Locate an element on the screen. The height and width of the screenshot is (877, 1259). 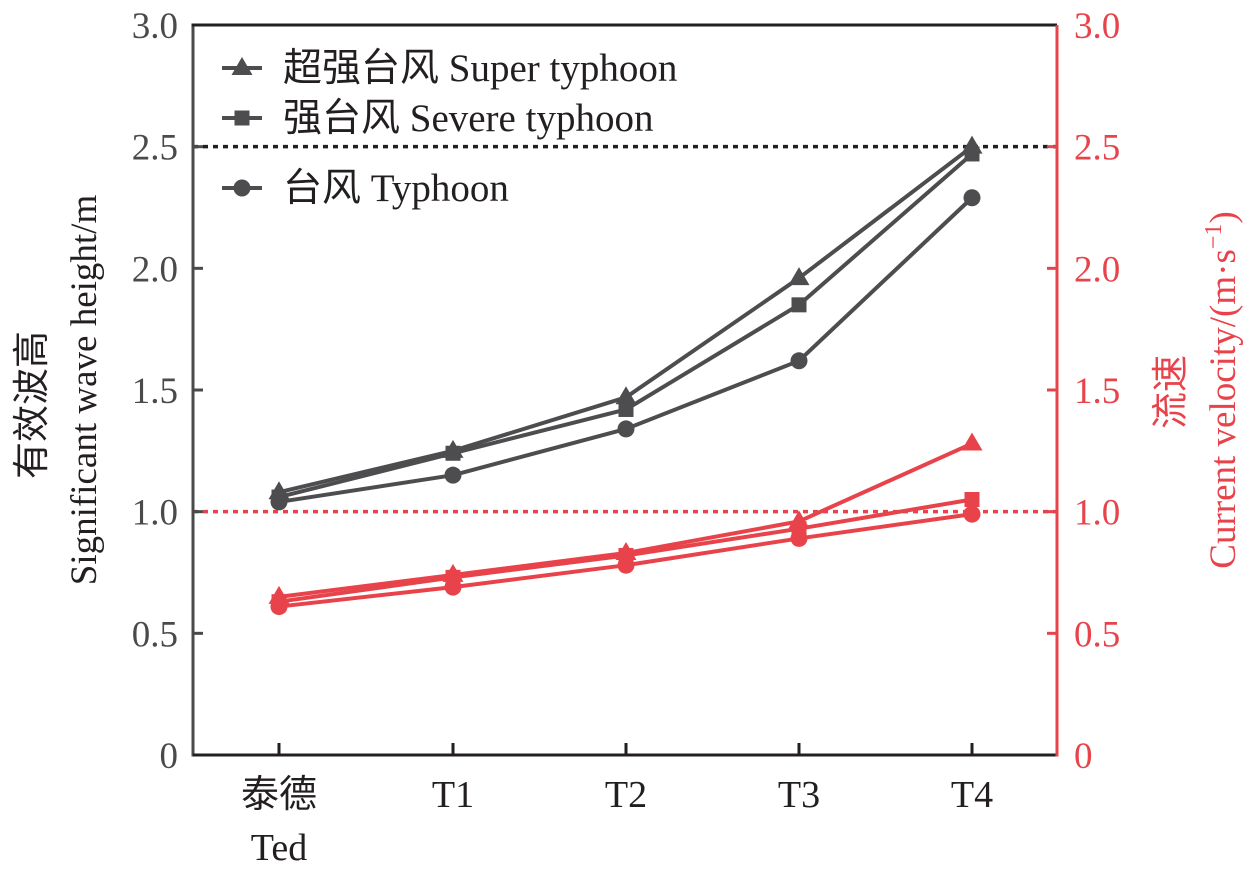
legend-marker-square is located at coordinates (242, 118).